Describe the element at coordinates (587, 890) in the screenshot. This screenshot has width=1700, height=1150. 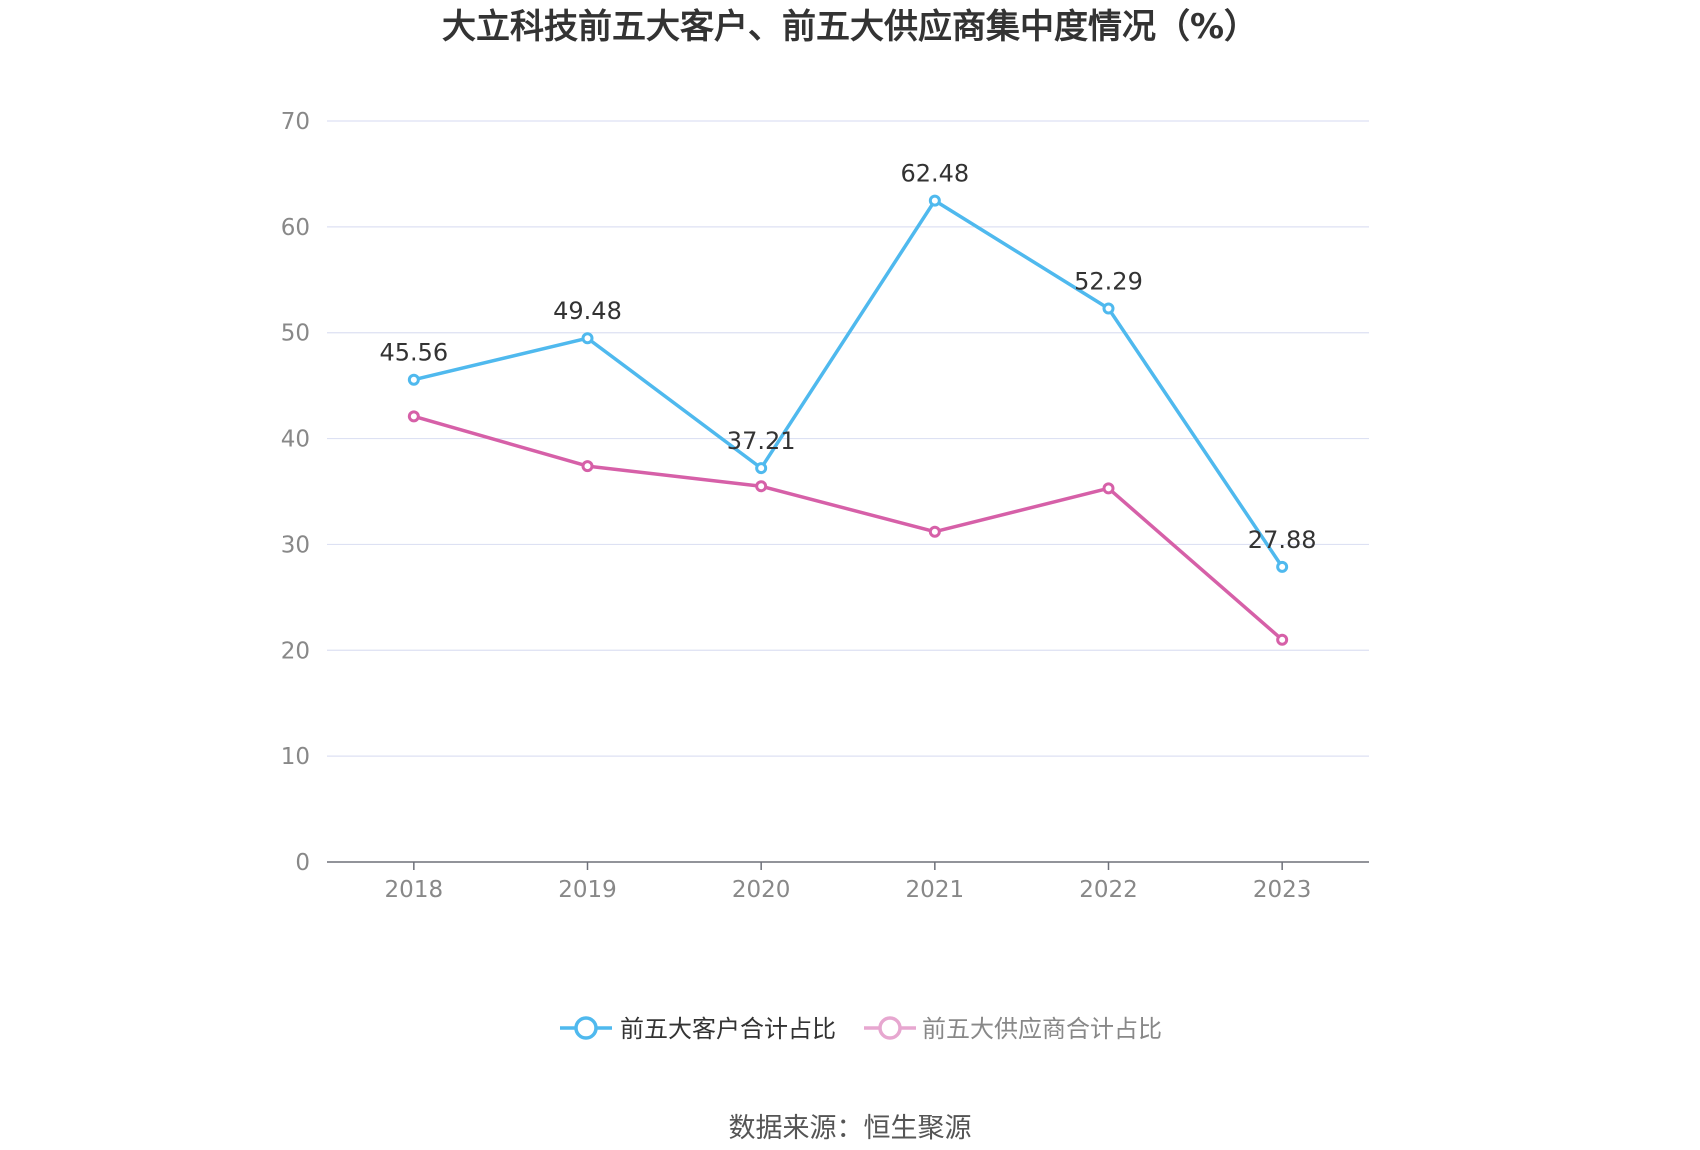
I see `x-tick-label: 2019` at that location.